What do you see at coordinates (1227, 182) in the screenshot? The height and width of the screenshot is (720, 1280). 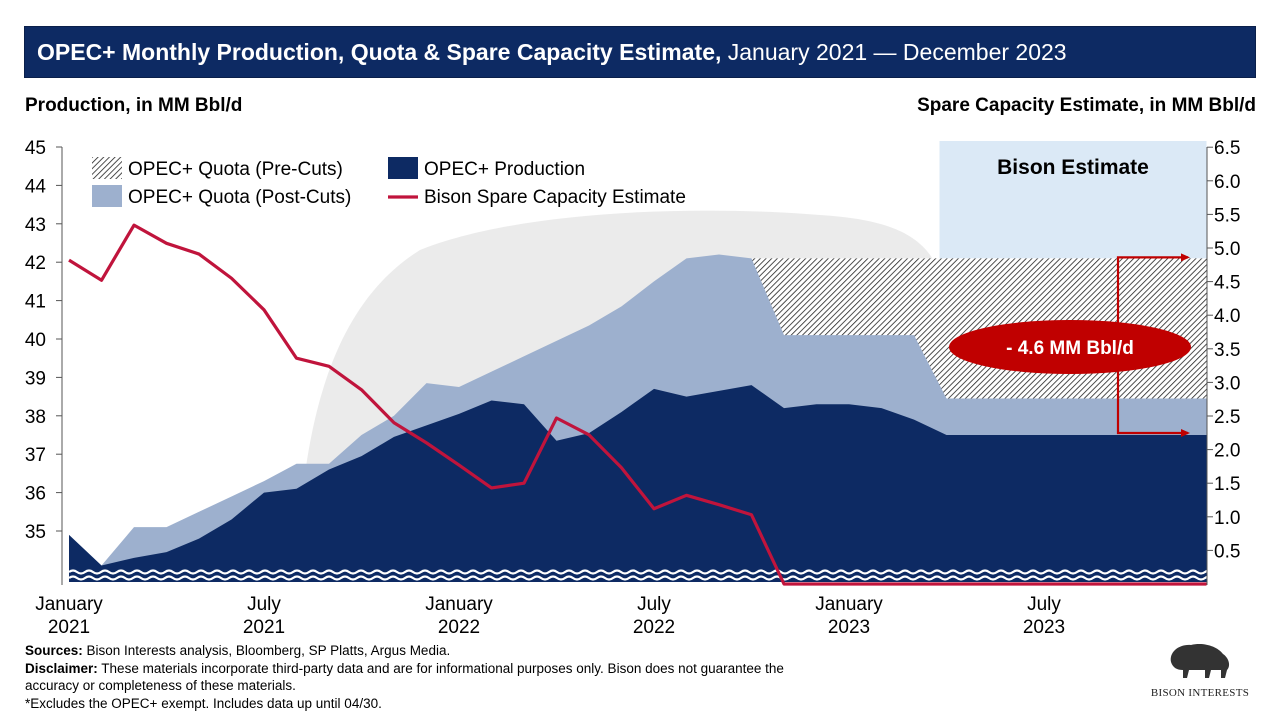 I see `right-tick-label: 6.0` at bounding box center [1227, 182].